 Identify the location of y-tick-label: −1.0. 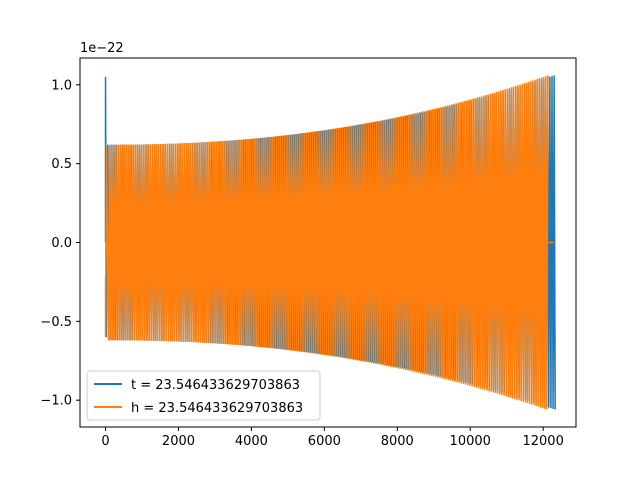
(56, 401).